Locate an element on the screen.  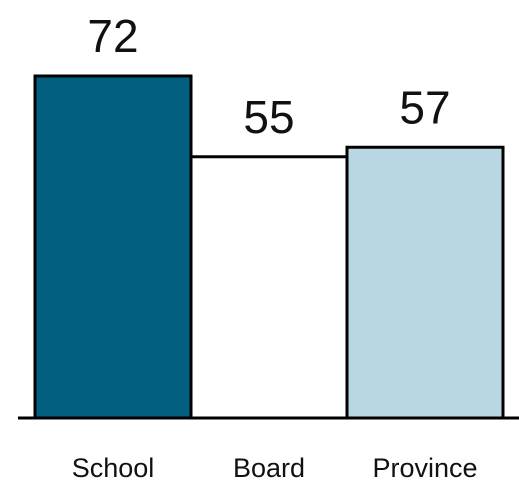
data-label: 57 is located at coordinates (424, 107).